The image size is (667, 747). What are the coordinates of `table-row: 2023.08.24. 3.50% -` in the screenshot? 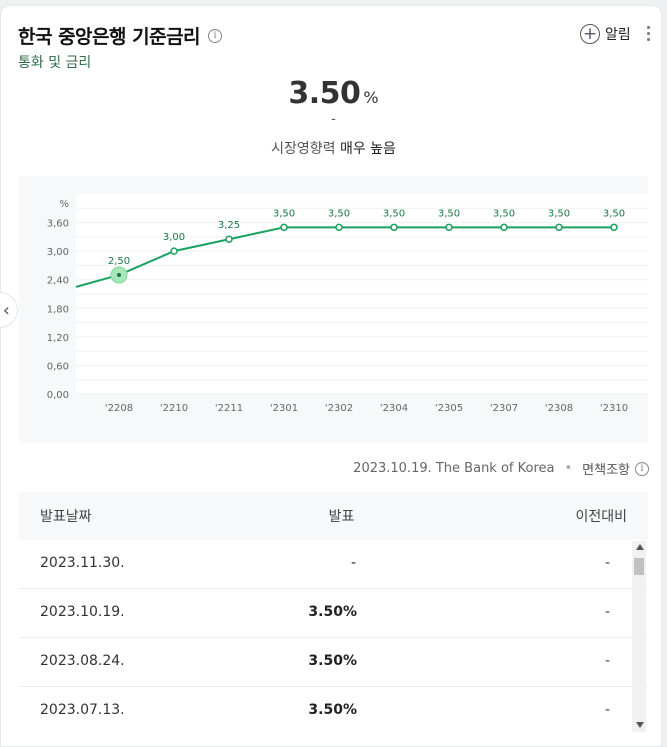 It's located at (333, 662).